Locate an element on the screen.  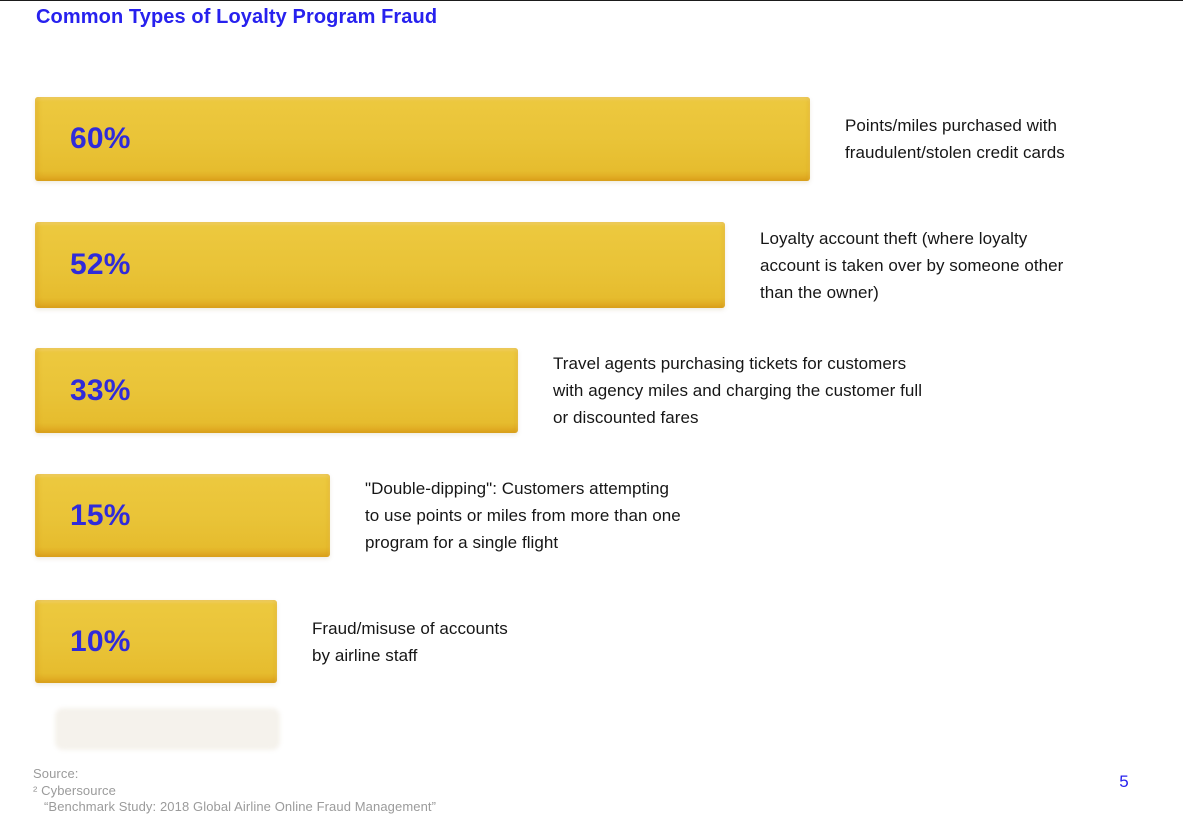
bar-33: 33% is located at coordinates (276, 390).